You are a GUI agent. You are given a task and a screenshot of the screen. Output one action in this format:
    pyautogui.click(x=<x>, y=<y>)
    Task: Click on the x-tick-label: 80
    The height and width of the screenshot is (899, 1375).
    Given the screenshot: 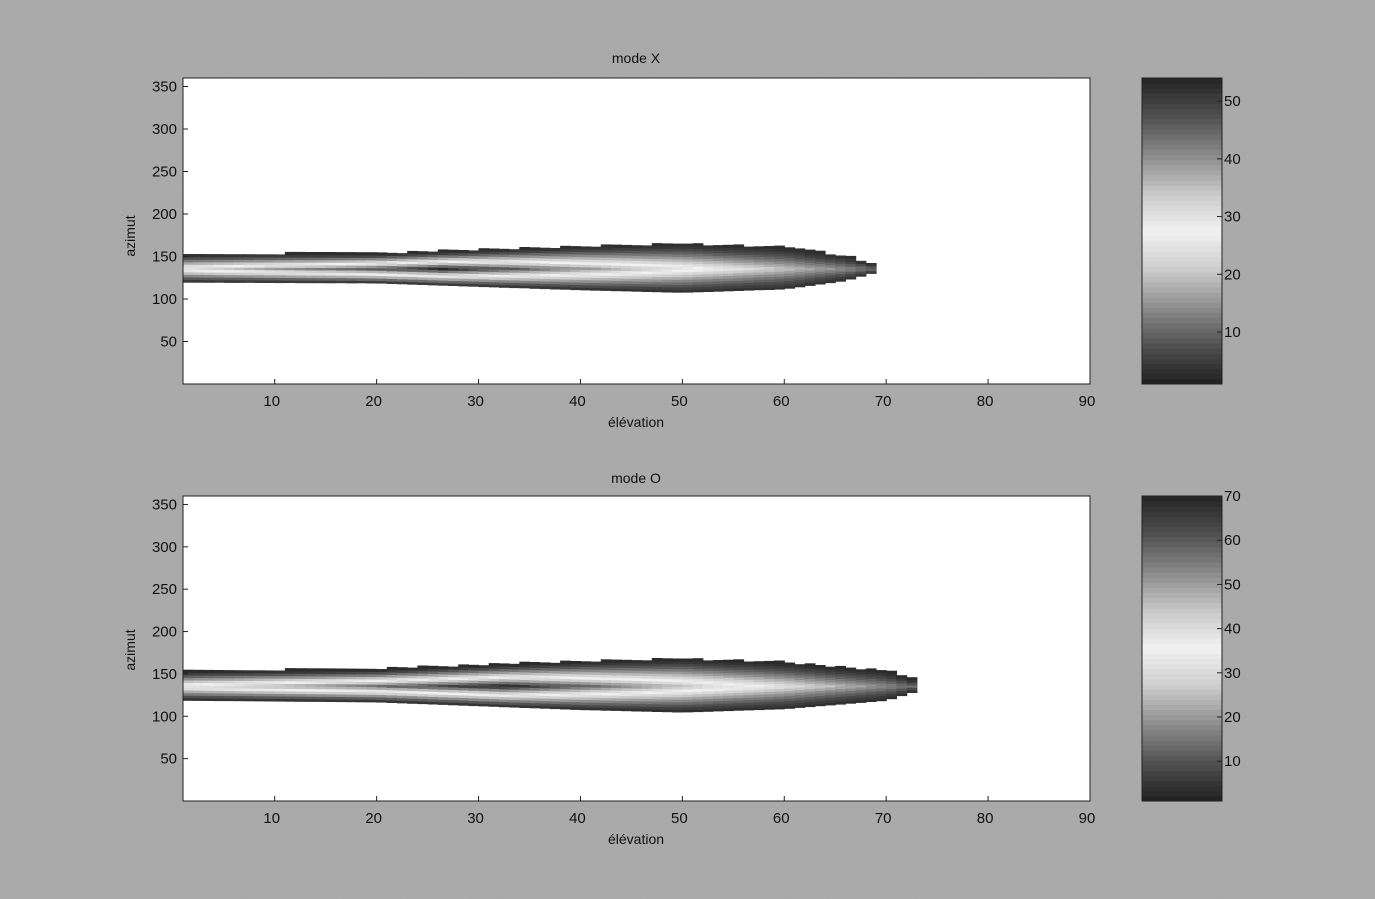 What is the action you would take?
    pyautogui.click(x=985, y=818)
    